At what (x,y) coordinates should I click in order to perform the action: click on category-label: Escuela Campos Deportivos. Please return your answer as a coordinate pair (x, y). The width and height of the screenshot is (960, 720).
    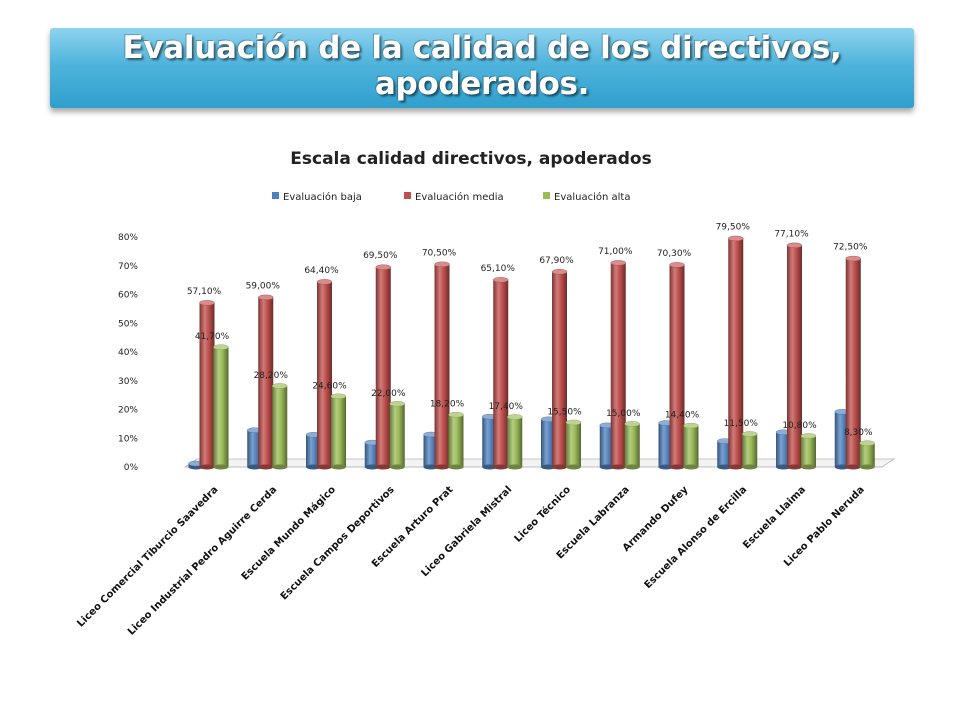
    Looking at the image, I should click on (338, 543).